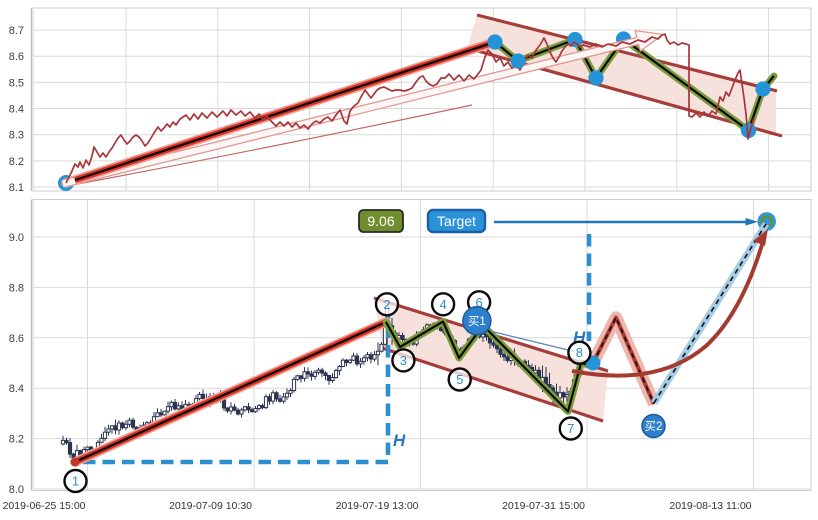 The image size is (818, 520). Describe the element at coordinates (386, 304) in the screenshot. I see `svg-text: 2` at that location.